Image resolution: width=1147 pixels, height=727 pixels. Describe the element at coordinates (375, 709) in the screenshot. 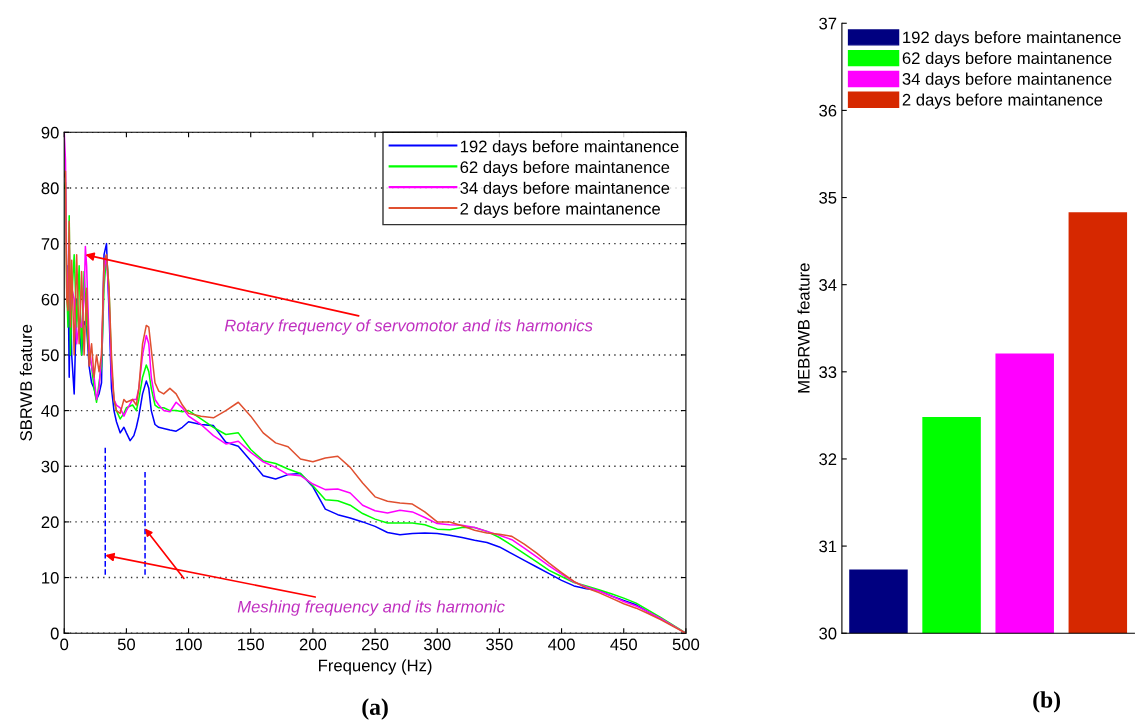

I see `text: (a)` at that location.